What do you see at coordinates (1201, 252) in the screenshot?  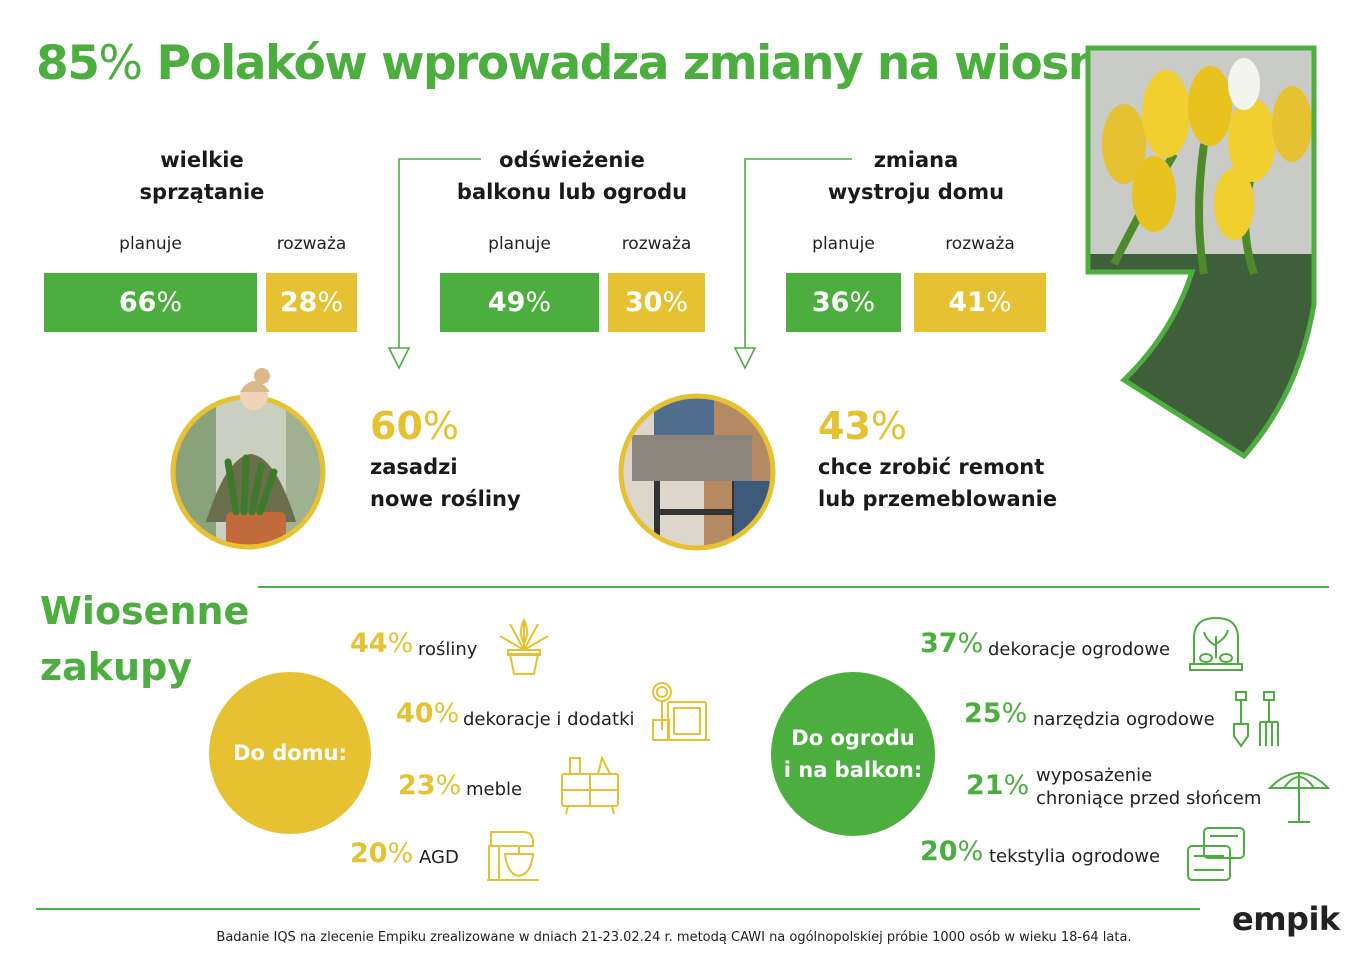 I see `yellow-tulips-photo` at bounding box center [1201, 252].